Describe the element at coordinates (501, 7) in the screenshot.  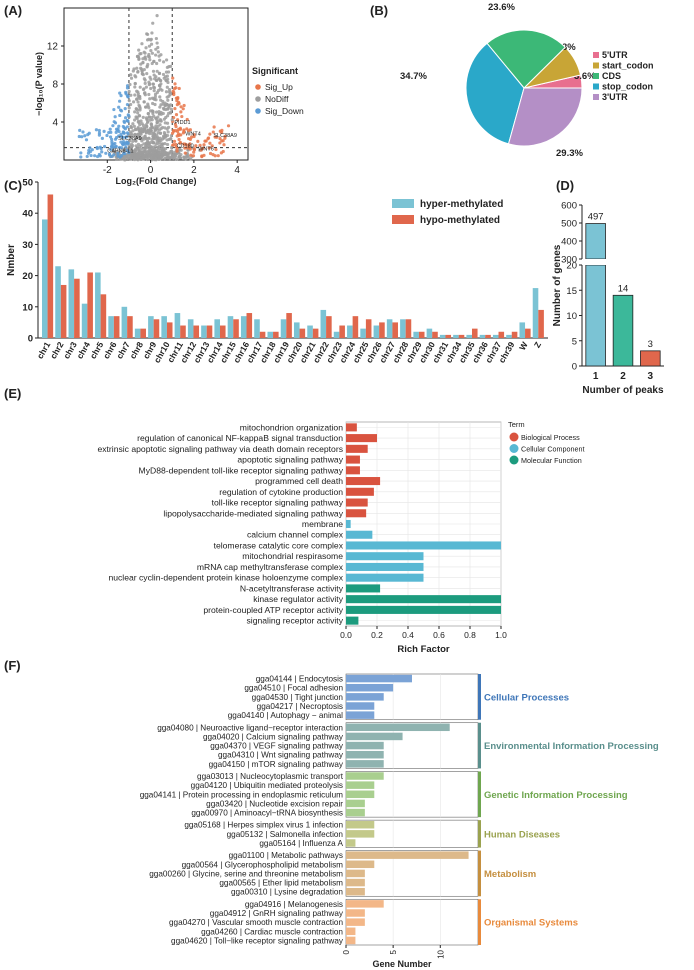
I see `slice-percent-label: 23.6%` at that location.